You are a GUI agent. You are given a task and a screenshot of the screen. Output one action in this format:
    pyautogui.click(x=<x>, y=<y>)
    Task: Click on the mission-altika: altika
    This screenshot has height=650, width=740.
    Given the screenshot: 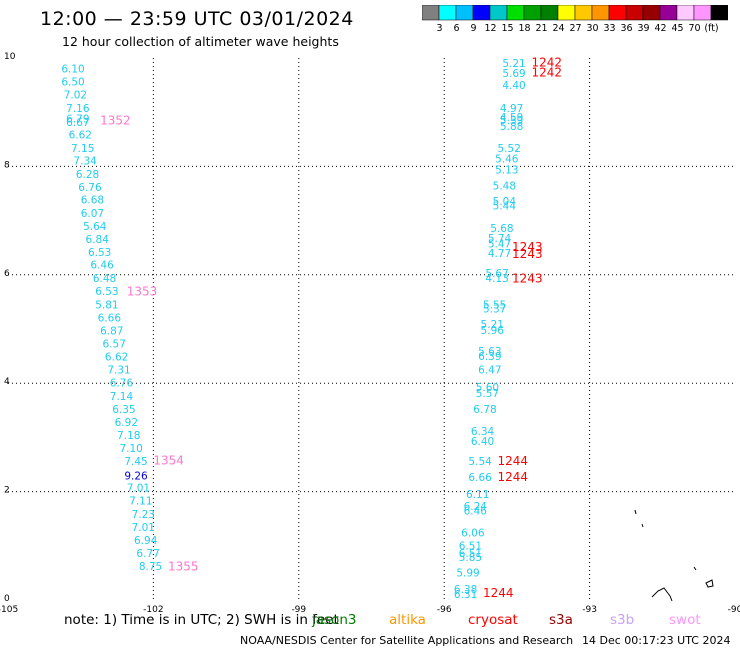 What is the action you would take?
    pyautogui.click(x=407, y=620)
    